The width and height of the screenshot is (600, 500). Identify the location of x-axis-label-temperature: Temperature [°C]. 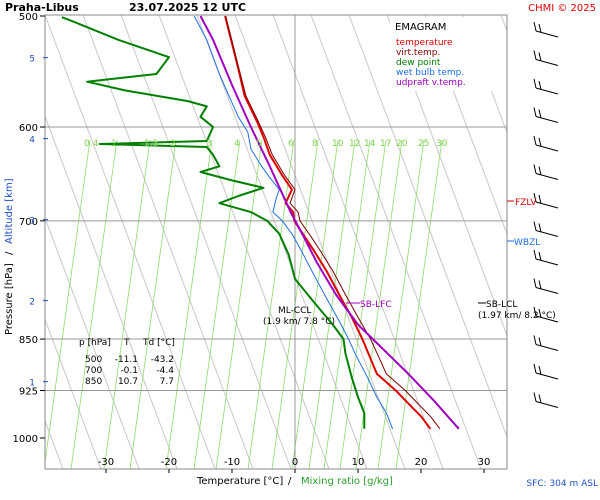
(239, 481).